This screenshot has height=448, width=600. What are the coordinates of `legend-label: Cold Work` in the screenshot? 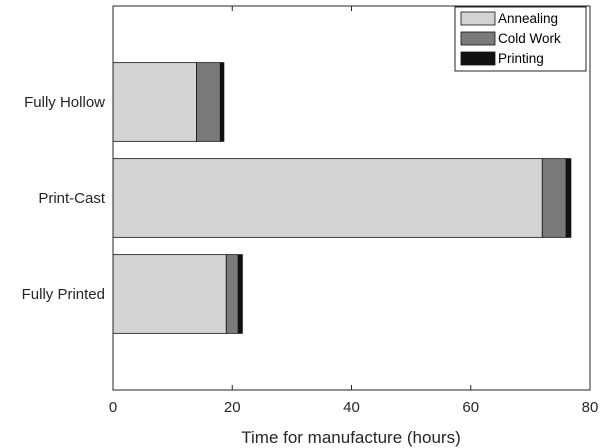 It's located at (529, 38).